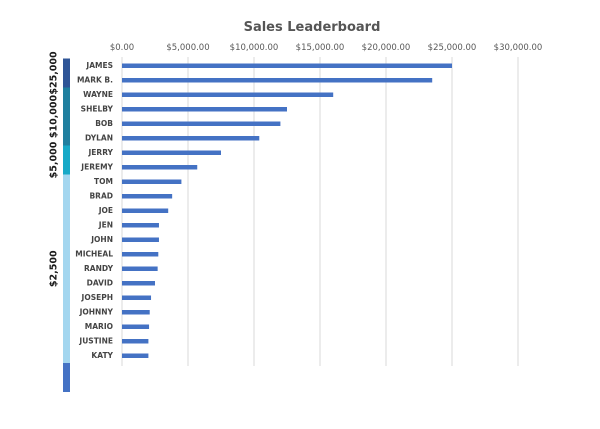 The image size is (600, 429). What do you see at coordinates (187, 48) in the screenshot?
I see `x-tick-label: $5,000.00` at bounding box center [187, 48].